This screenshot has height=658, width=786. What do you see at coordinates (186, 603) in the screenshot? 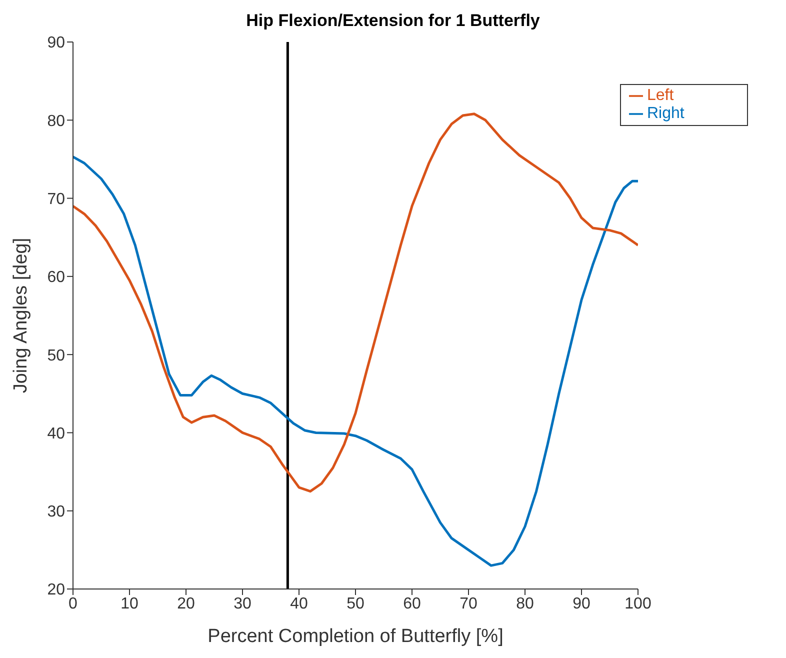
I see `x-tick-label: 20` at bounding box center [186, 603].